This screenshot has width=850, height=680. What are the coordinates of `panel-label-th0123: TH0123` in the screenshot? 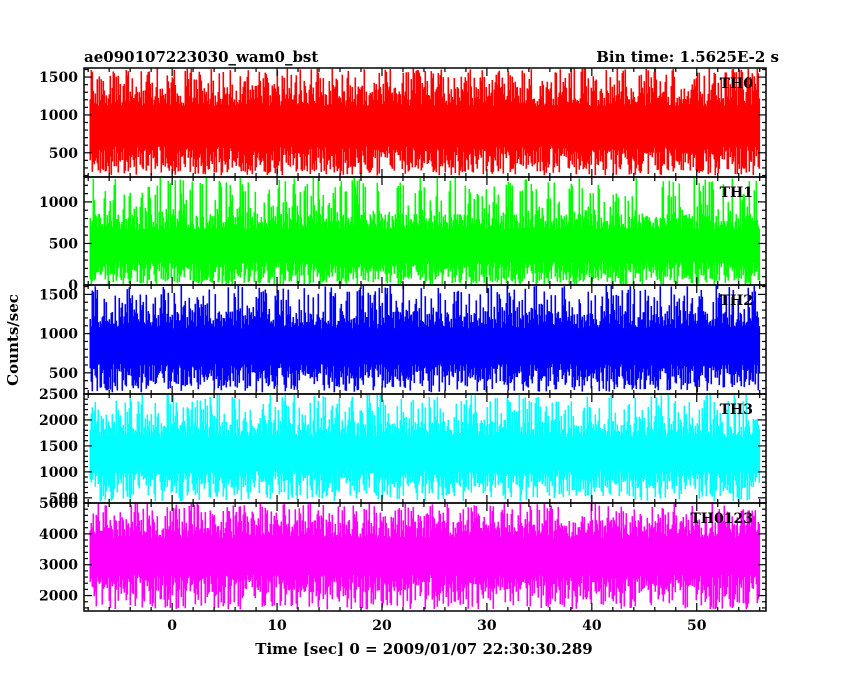 It's located at (721, 519).